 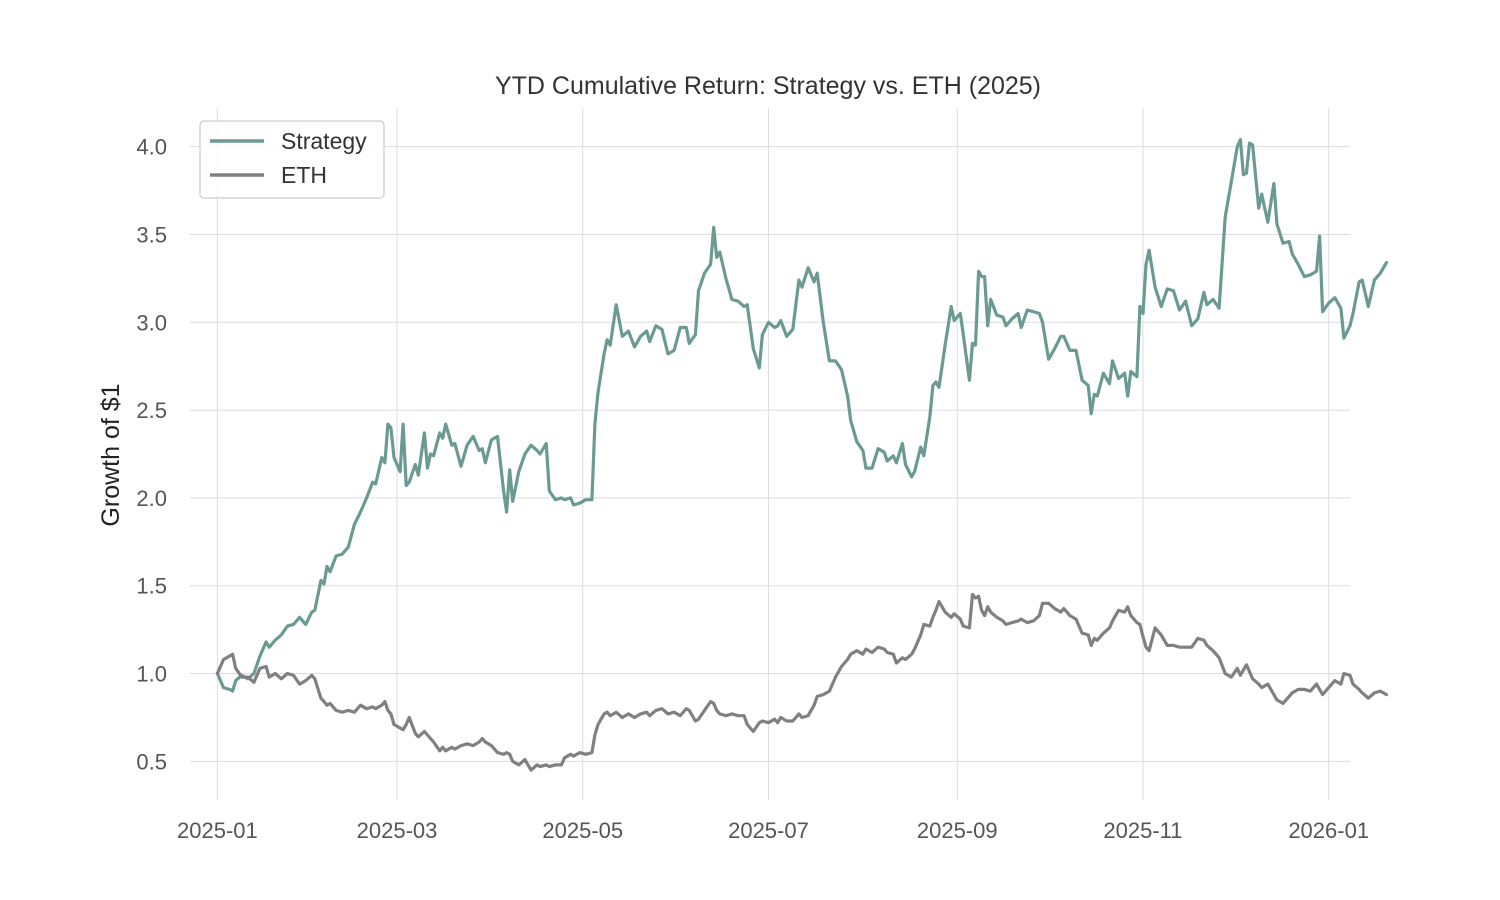 I want to click on legend-label-strategy: Strategy, so click(x=324, y=141).